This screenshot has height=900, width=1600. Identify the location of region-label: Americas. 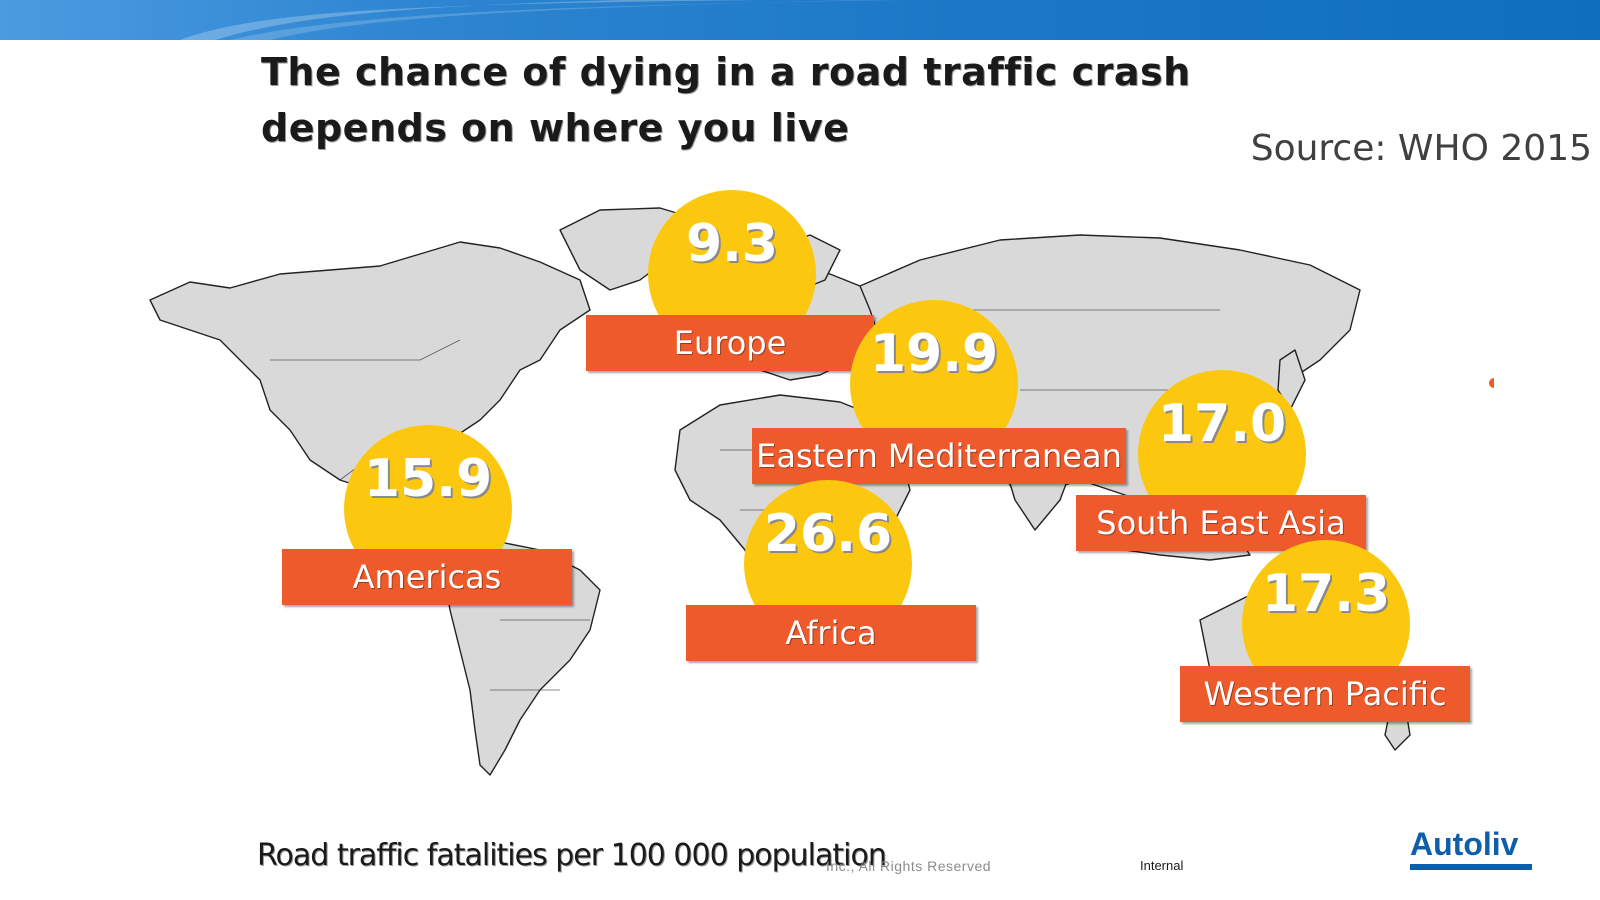
(427, 577).